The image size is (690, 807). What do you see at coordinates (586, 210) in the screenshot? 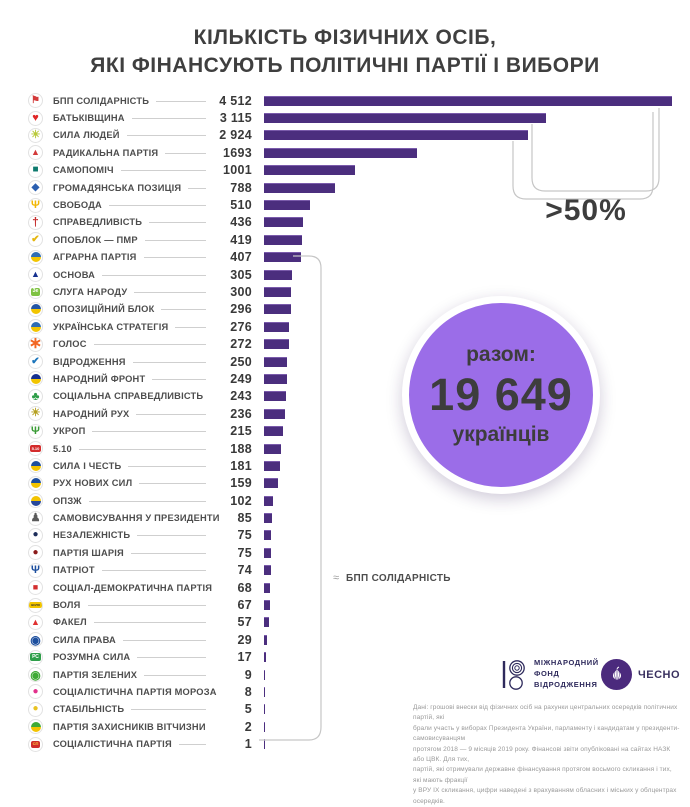
I see `gt50-annotation: >50%` at bounding box center [586, 210].